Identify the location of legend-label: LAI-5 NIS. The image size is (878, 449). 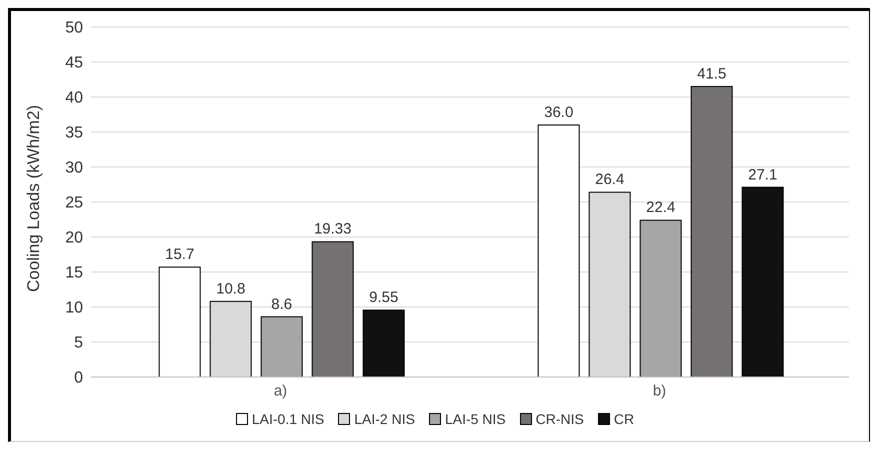
(475, 419).